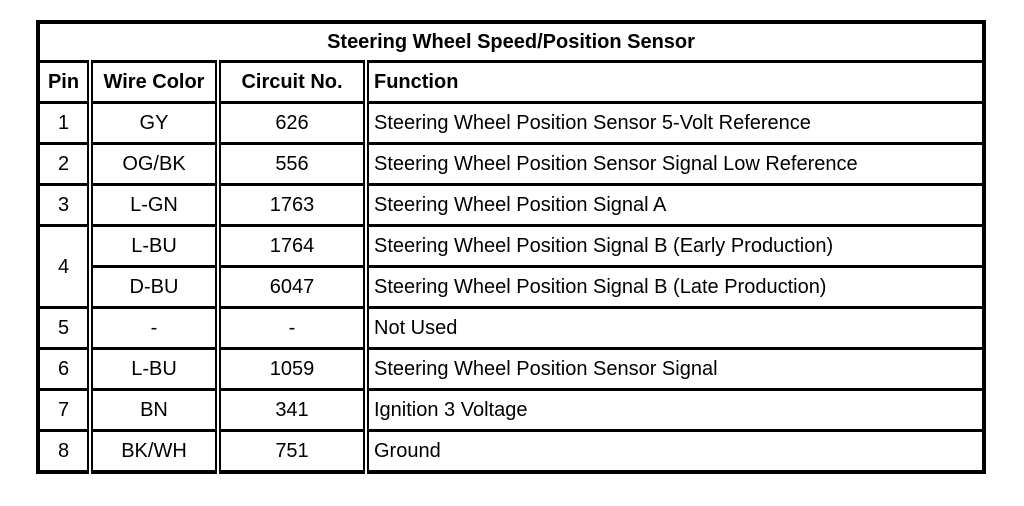 The image size is (1024, 506). Describe the element at coordinates (64, 409) in the screenshot. I see `pin-cell: 7` at that location.